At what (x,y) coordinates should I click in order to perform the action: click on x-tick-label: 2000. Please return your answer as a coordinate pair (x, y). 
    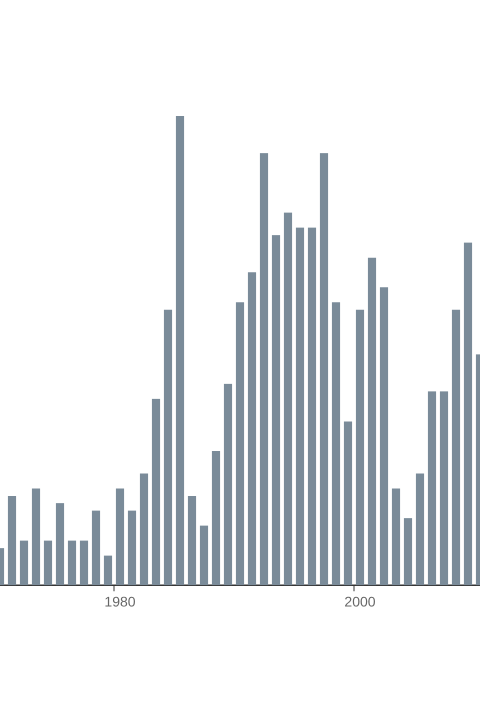
    Looking at the image, I should click on (360, 601).